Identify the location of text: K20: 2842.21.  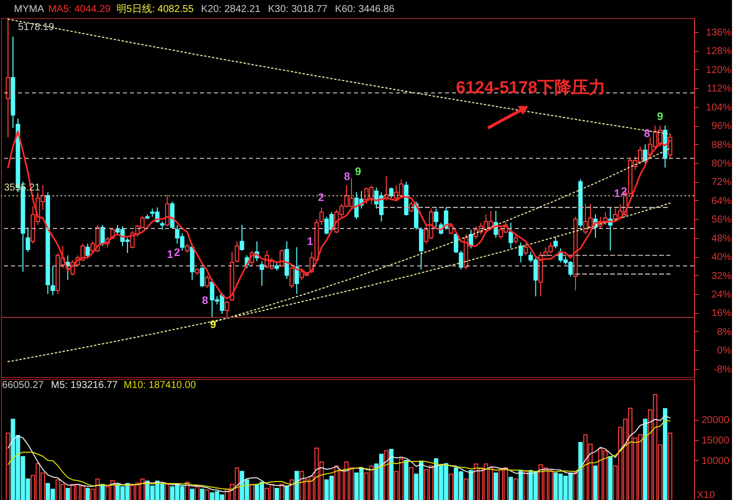
(231, 9).